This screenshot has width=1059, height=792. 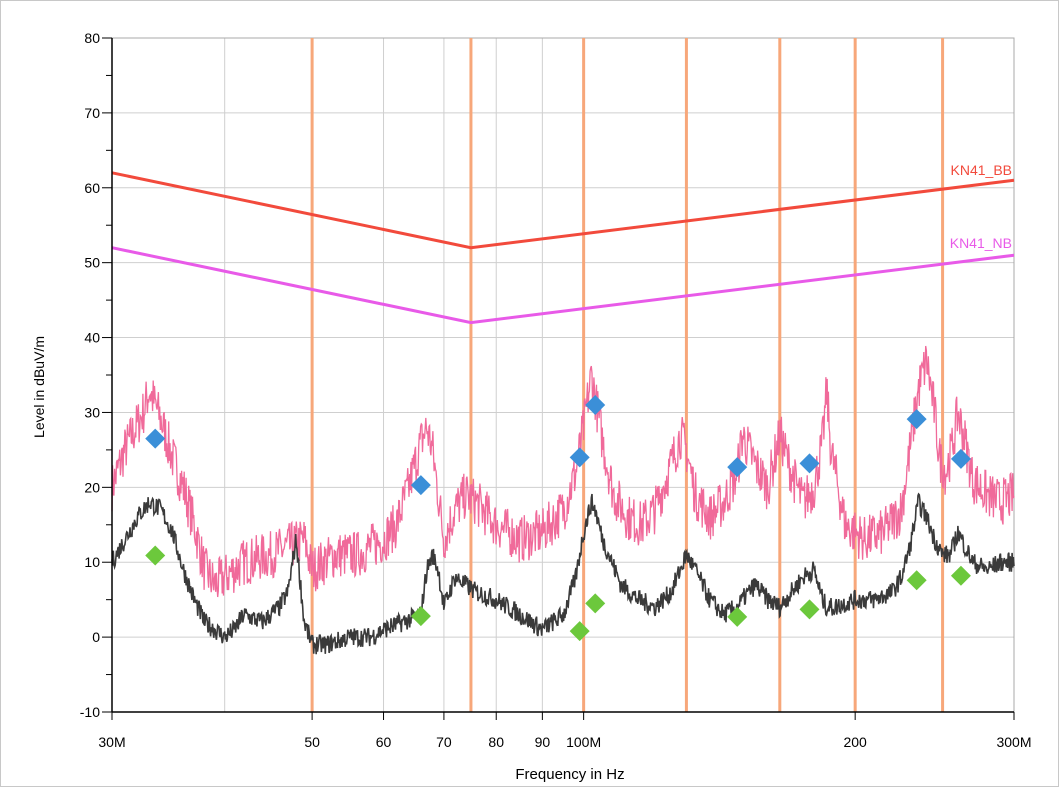 I want to click on y-tick-label: 40, so click(x=92, y=338).